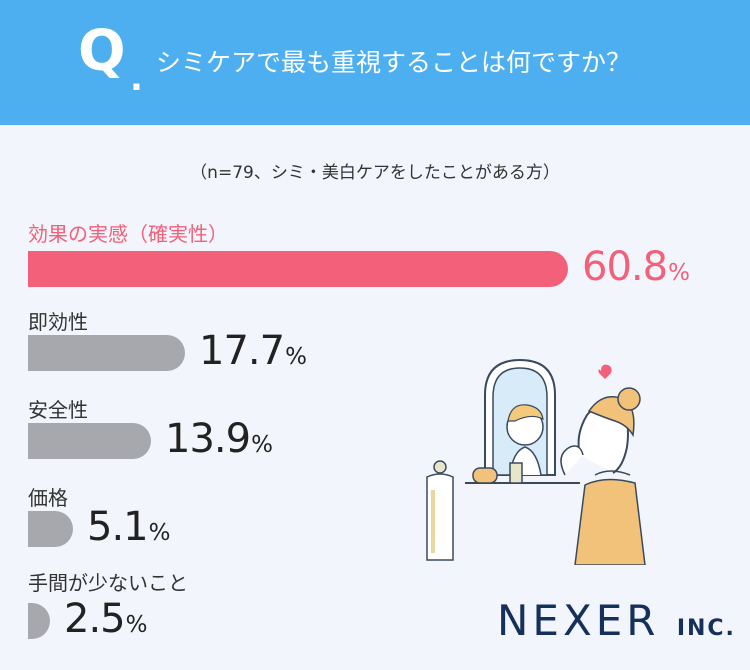  I want to click on question-text: シミケアで最も重視することは何ですか？, so click(394, 62).